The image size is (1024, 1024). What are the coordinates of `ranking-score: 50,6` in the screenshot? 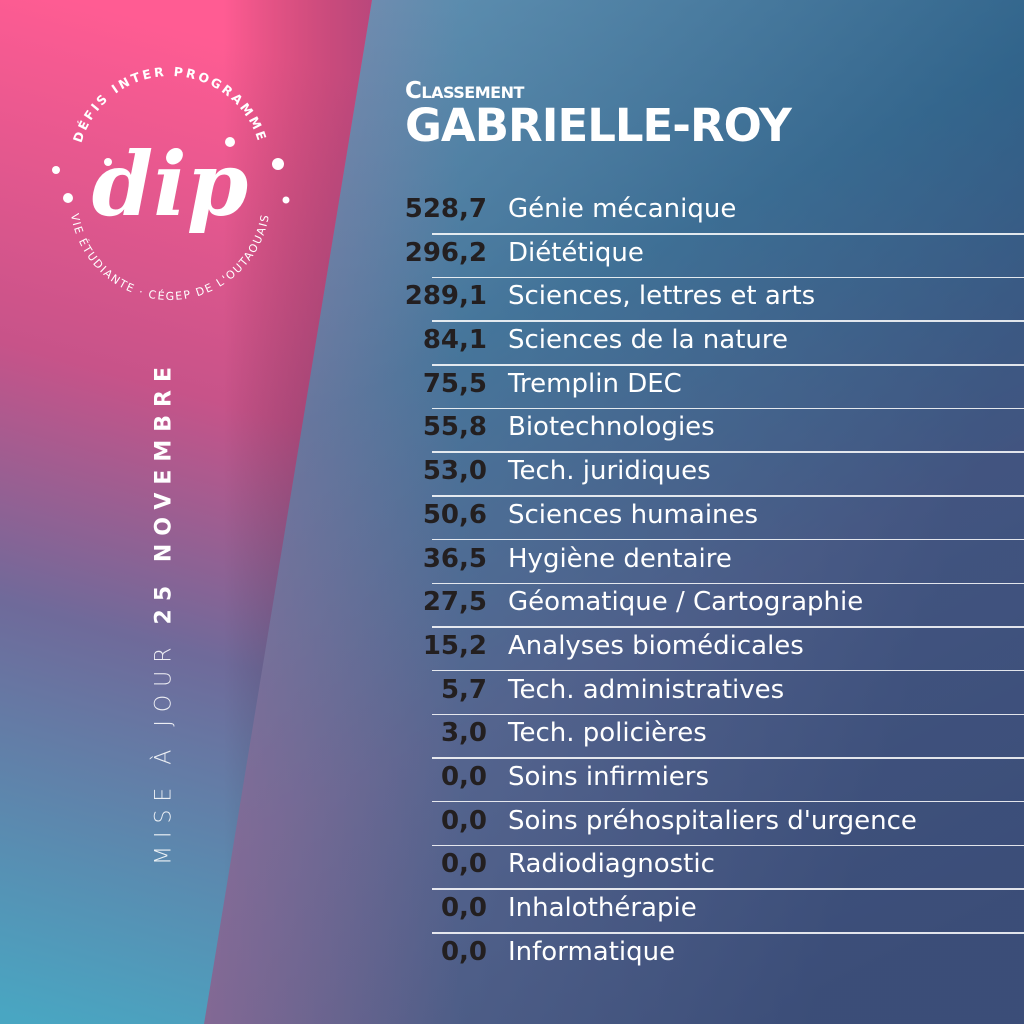 It's located at (454, 514).